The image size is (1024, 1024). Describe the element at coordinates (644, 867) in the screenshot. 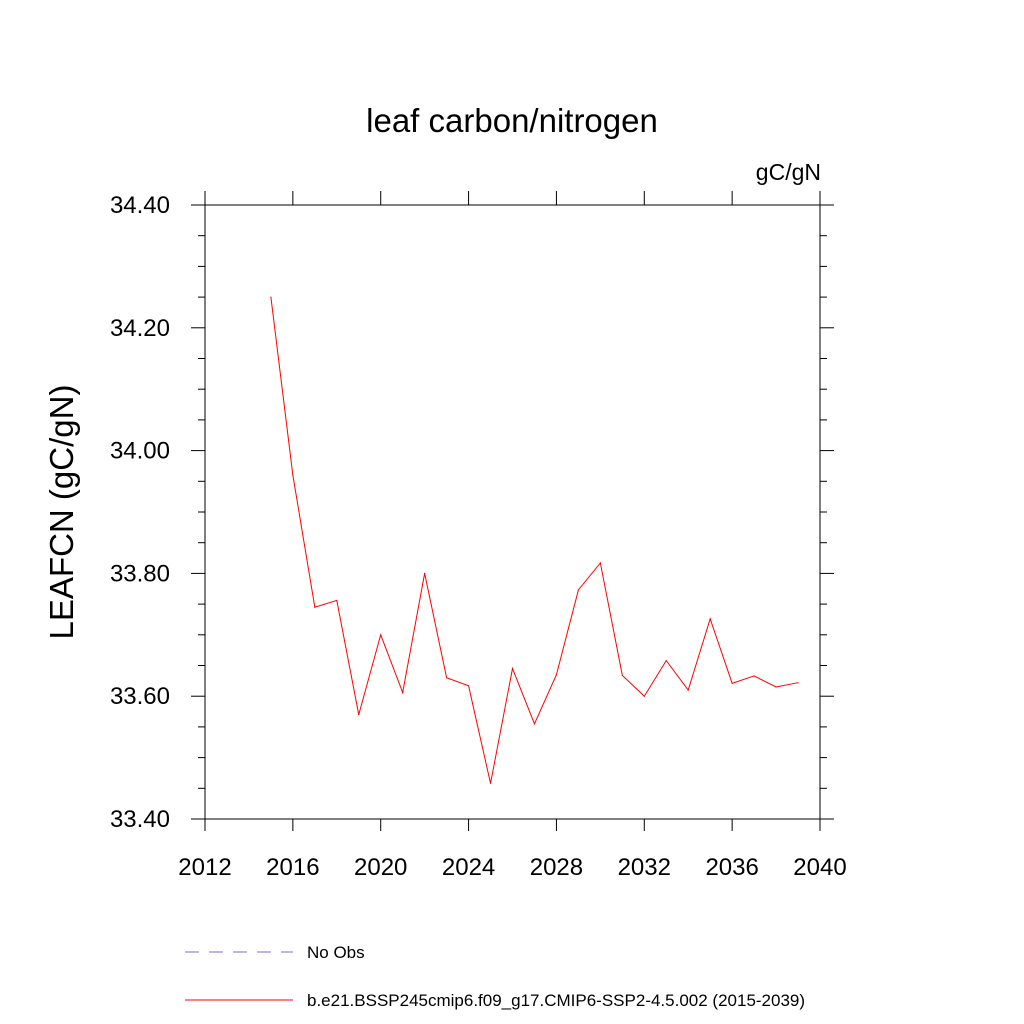

I see `x-tick-label: 2032` at that location.